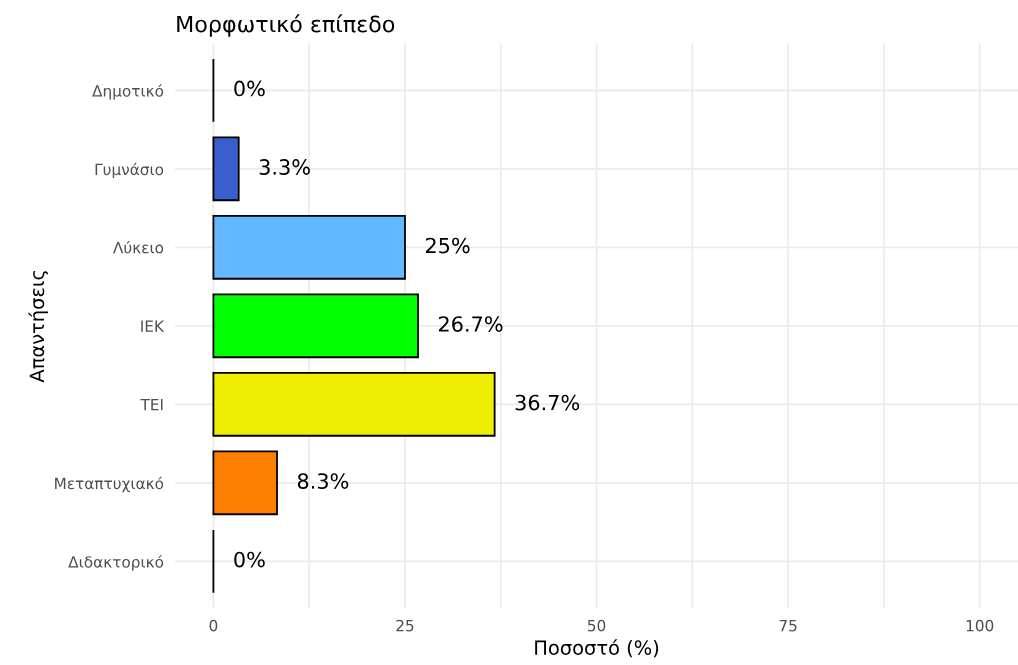  Describe the element at coordinates (470, 324) in the screenshot. I see `data-label: 26.7%` at that location.